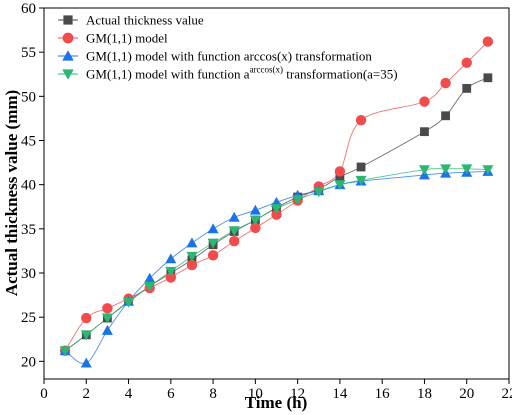 This screenshot has width=512, height=415. Describe the element at coordinates (28, 362) in the screenshot. I see `y-tick-label: 20` at that location.